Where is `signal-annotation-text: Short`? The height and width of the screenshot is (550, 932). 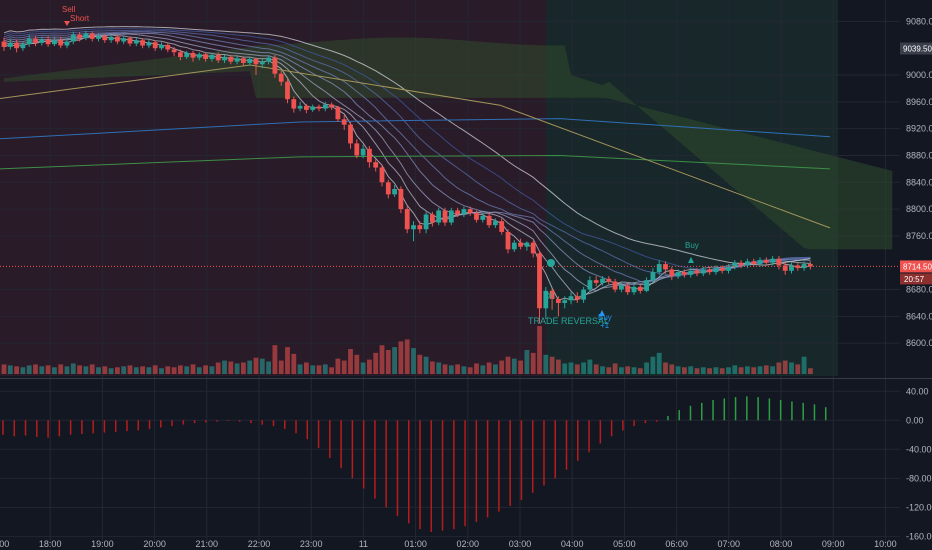
signal-annotation-text: Short is located at coordinates (80, 18).